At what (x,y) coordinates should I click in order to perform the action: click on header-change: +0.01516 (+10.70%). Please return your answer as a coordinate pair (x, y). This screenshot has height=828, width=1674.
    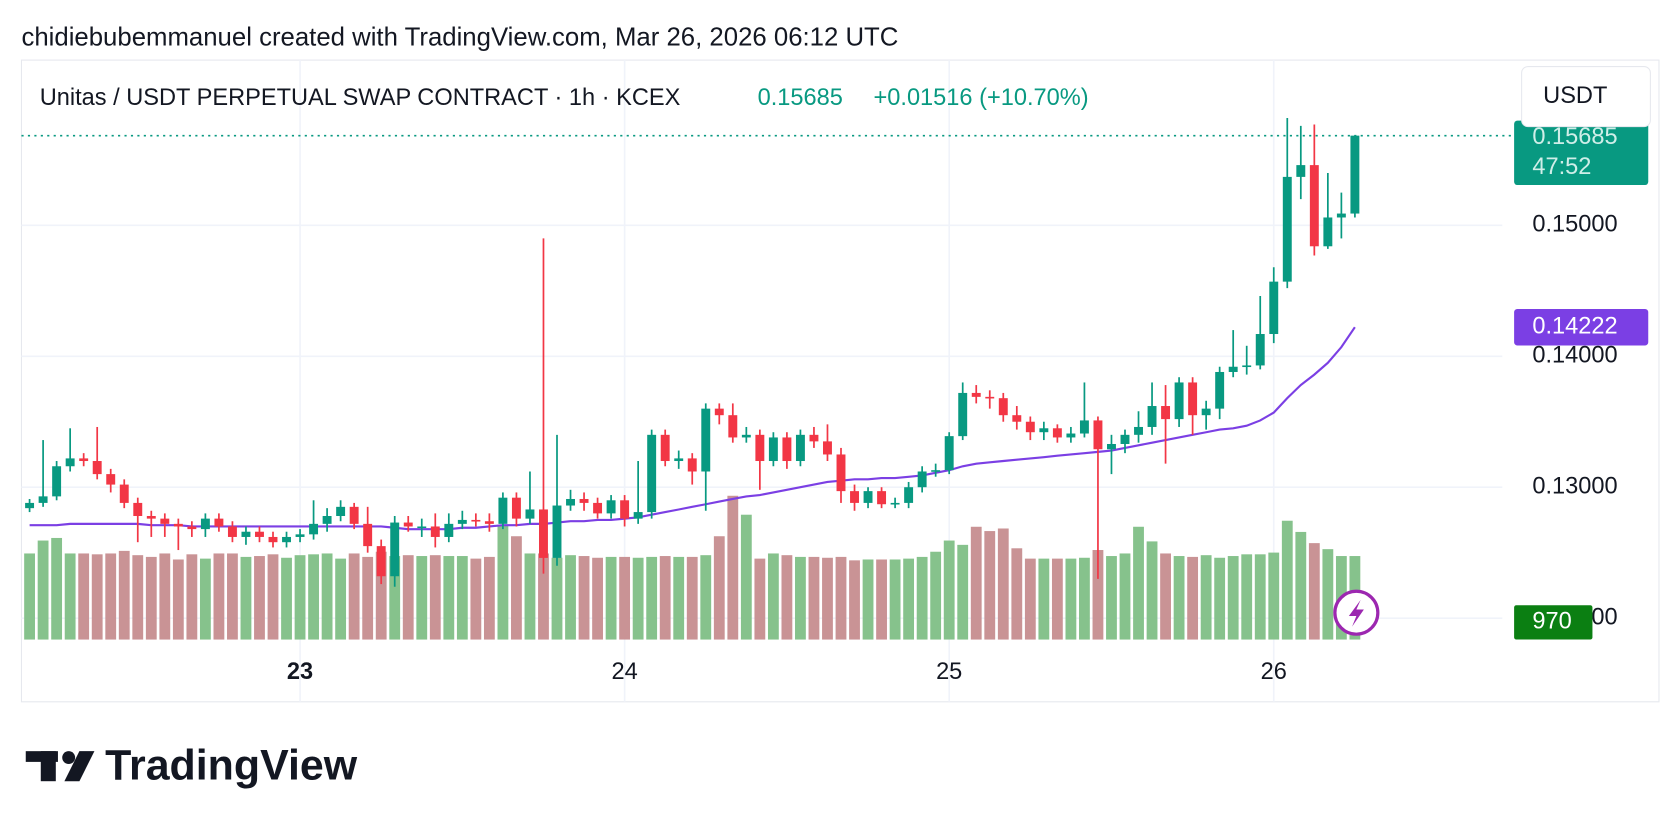
    Looking at the image, I should click on (980, 98).